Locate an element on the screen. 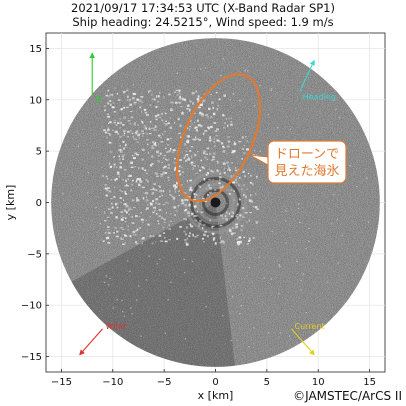 This screenshot has width=406, height=406. current-arrow is located at coordinates (303, 342).